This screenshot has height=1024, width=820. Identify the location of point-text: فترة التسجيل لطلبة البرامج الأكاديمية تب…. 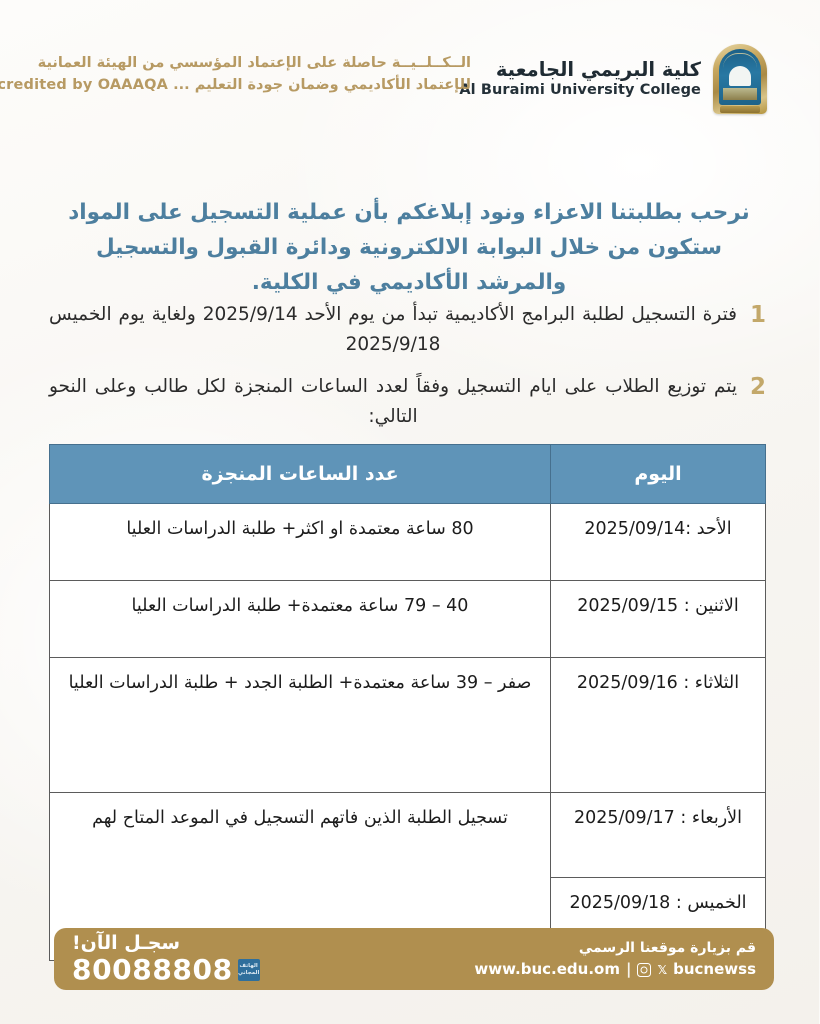
(394, 329).